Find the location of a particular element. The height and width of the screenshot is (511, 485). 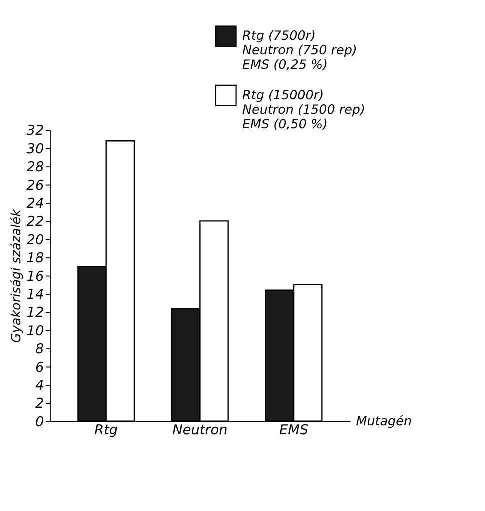

y-tick-label: 30 is located at coordinates (35, 149).